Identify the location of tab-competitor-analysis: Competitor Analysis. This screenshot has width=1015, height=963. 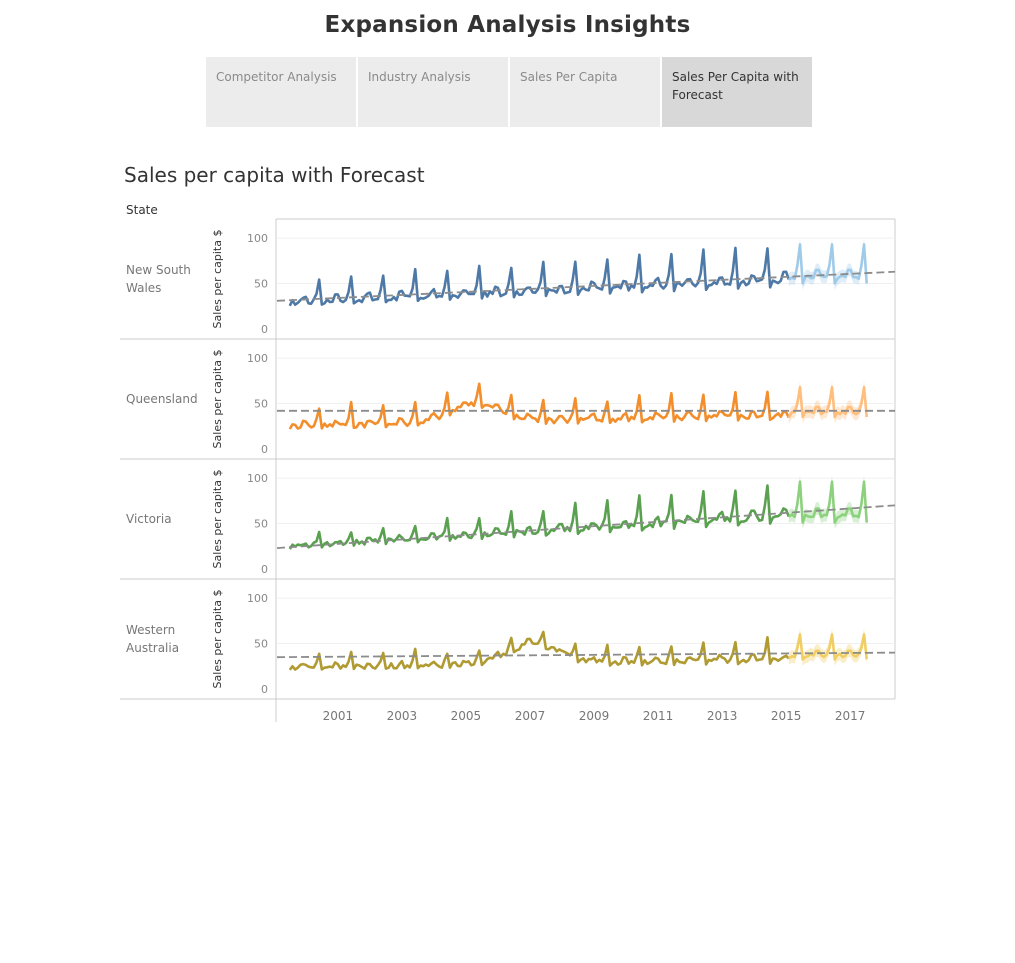
(281, 92).